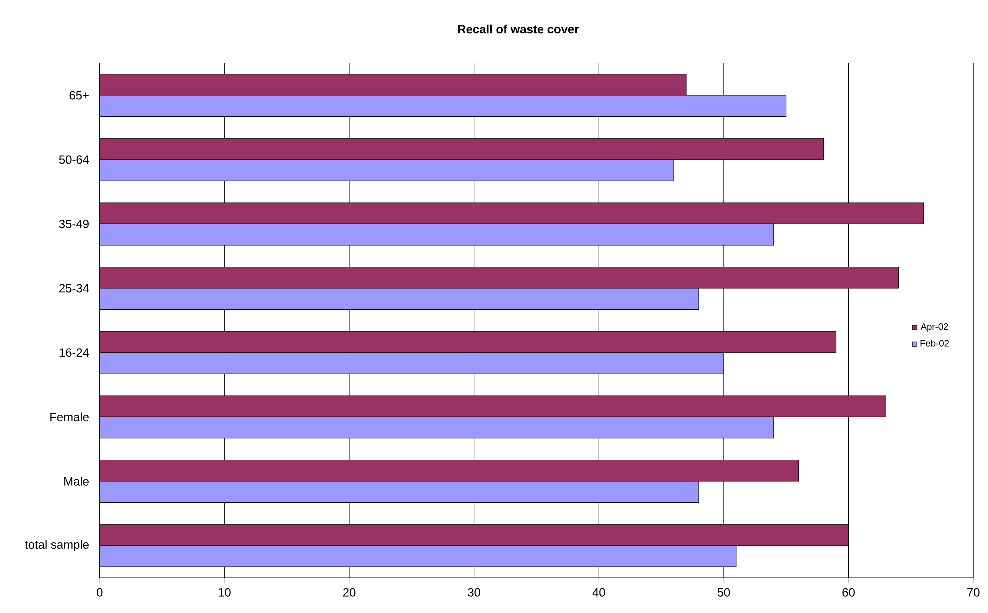 The width and height of the screenshot is (988, 613). What do you see at coordinates (474, 592) in the screenshot?
I see `x-tick-label: 30` at bounding box center [474, 592].